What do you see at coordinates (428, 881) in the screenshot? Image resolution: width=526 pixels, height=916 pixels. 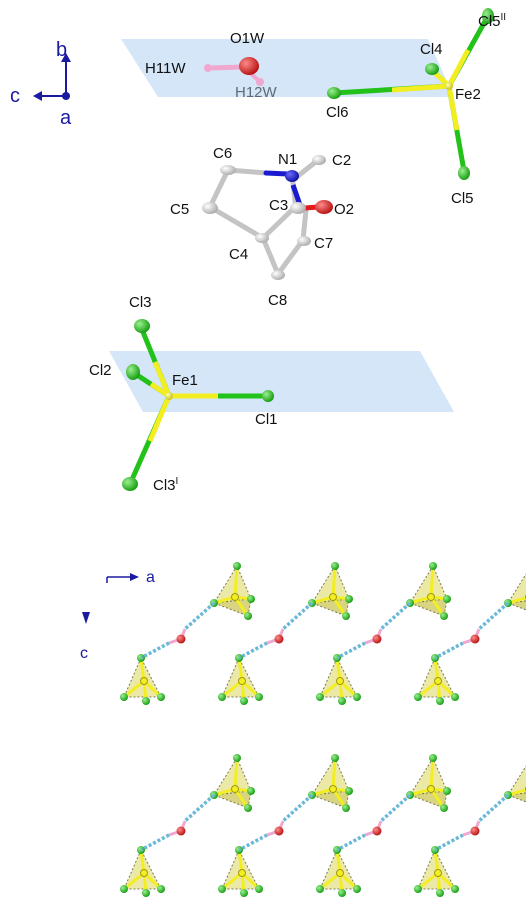 I see `motif-7-tetra-lower-bond` at bounding box center [428, 881].